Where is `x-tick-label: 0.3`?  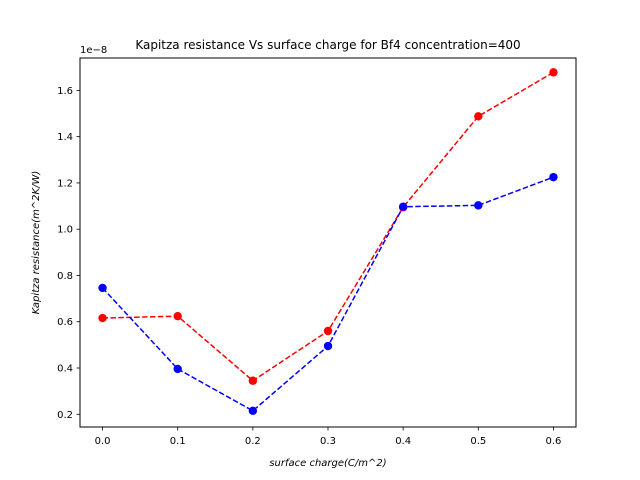
x-tick-label: 0.3 is located at coordinates (328, 441).